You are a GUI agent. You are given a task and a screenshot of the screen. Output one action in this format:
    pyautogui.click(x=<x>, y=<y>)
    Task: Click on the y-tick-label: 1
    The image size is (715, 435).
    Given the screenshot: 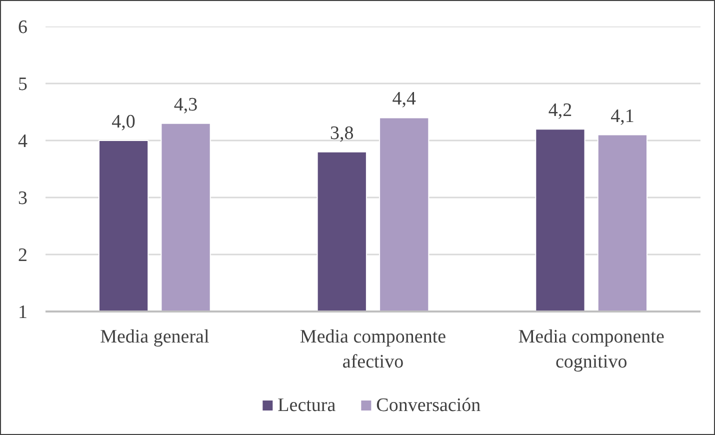 What is the action you would take?
    pyautogui.click(x=23, y=312)
    